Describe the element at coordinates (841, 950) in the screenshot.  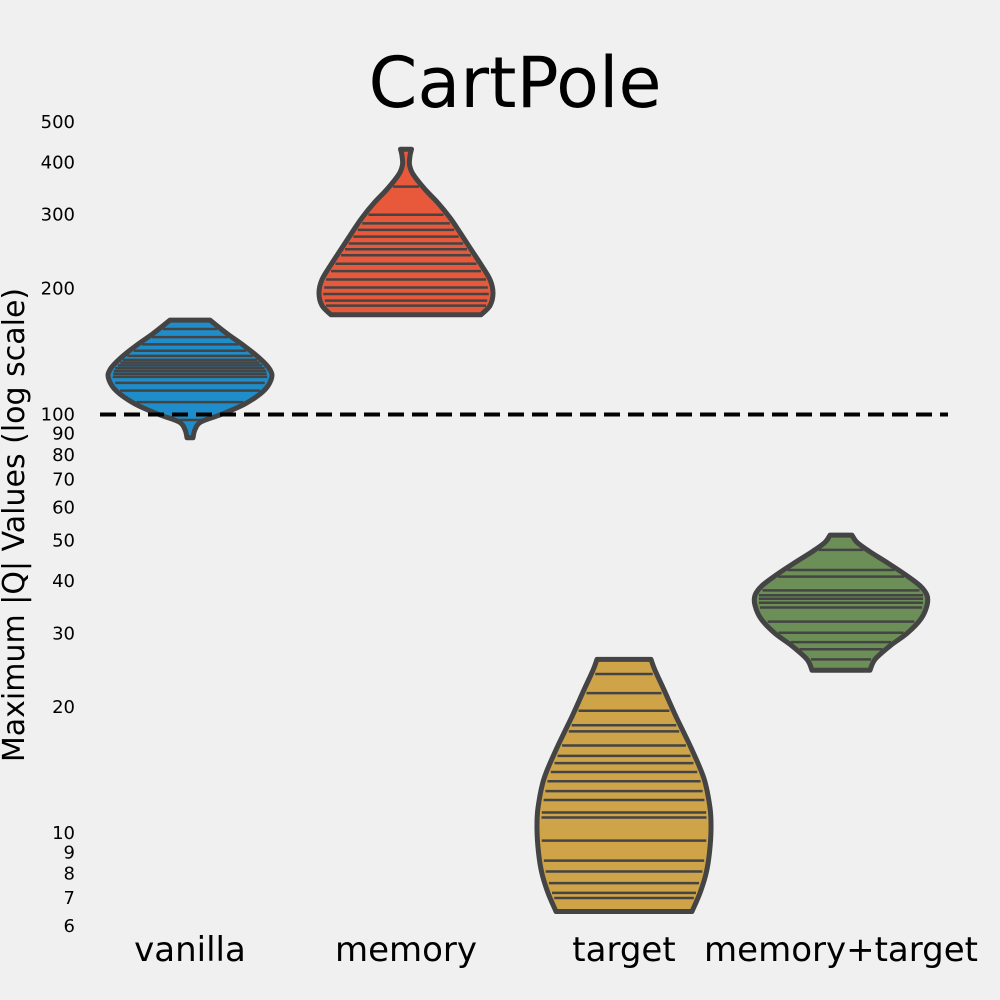
I see `x-category-label: memory+target` at that location.